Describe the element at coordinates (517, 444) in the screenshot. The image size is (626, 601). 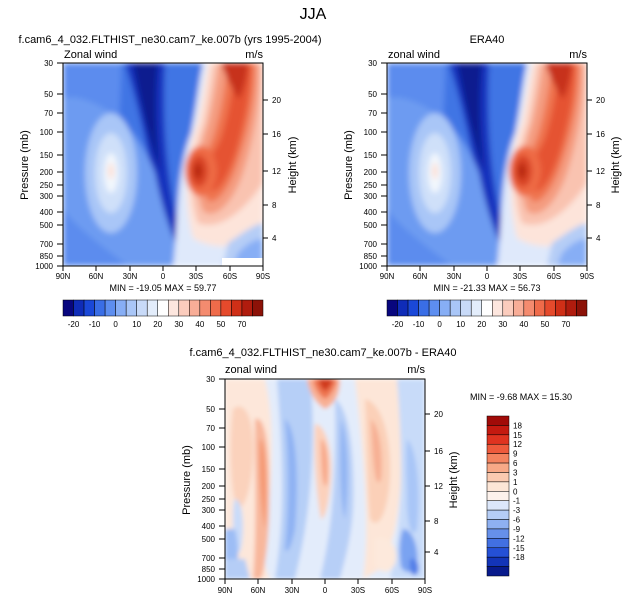
I see `colorbar-label: 12` at that location.